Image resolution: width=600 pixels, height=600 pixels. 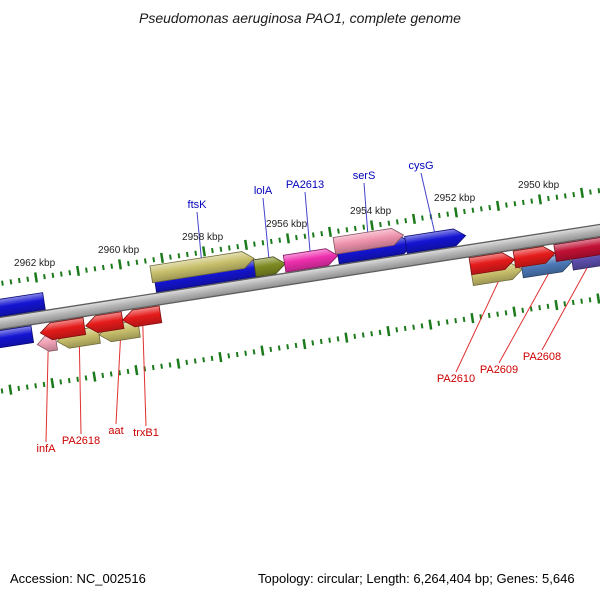 What do you see at coordinates (119, 250) in the screenshot?
I see `ruler-label: 2960 kbp` at bounding box center [119, 250].